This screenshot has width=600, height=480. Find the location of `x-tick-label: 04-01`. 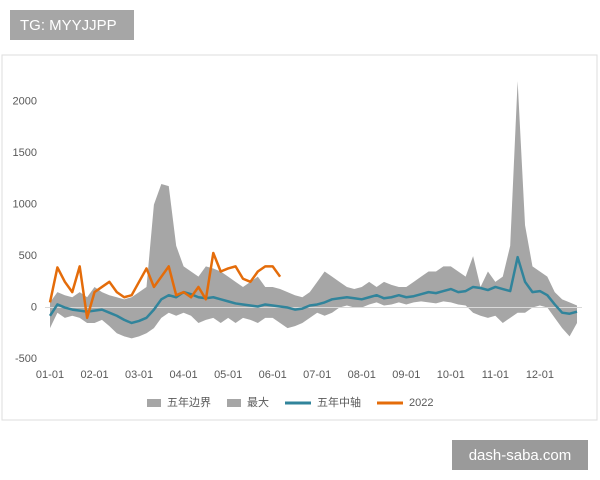

x-tick-label: 04-01 is located at coordinates (184, 375).